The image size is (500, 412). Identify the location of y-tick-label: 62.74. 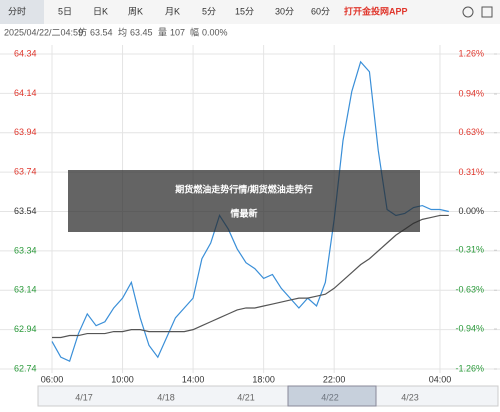
(25, 368).